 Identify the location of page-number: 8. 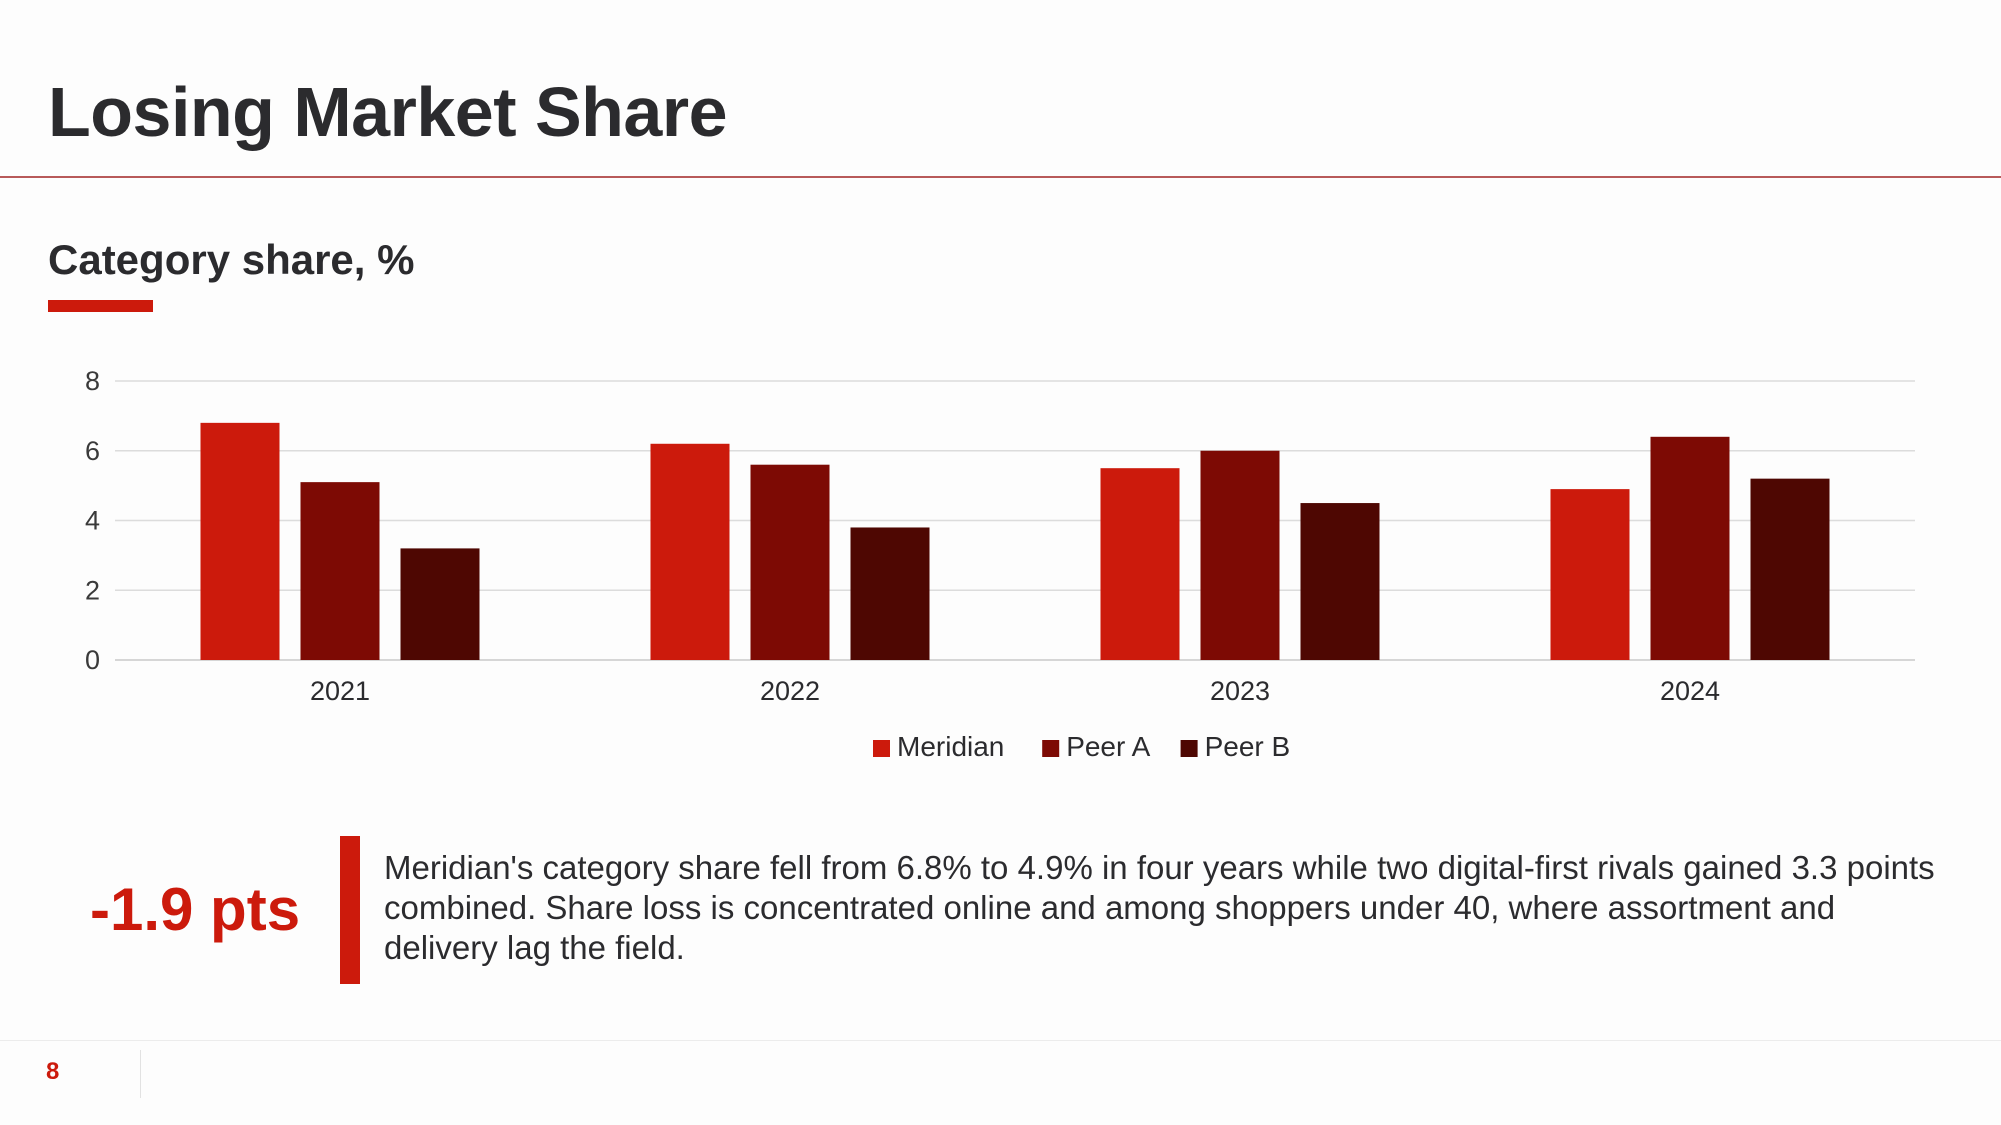
(53, 1071).